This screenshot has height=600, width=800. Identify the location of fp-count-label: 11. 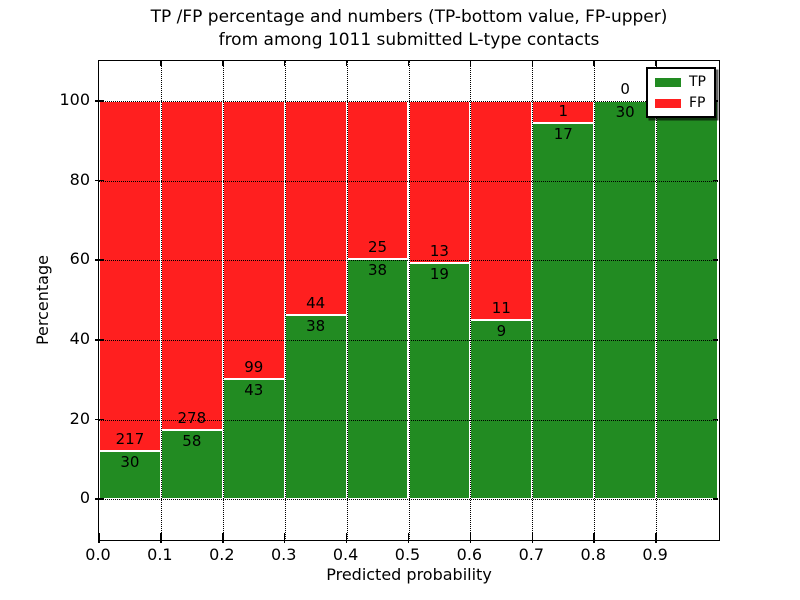
(501, 307).